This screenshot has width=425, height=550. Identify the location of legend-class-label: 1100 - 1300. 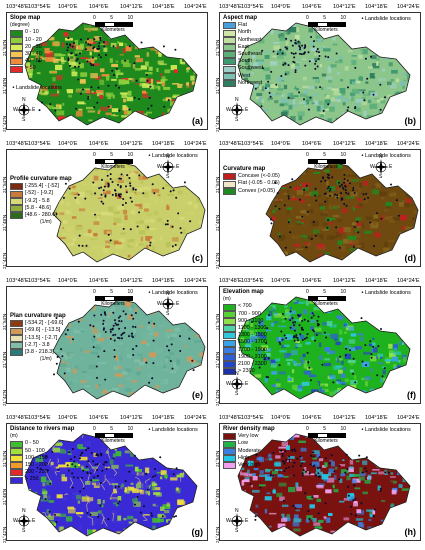
(252, 328).